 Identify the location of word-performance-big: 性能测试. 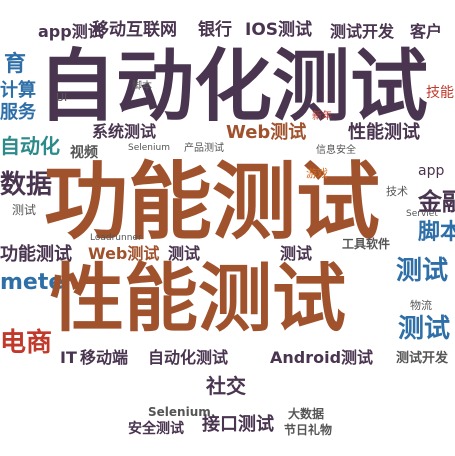
(198, 299).